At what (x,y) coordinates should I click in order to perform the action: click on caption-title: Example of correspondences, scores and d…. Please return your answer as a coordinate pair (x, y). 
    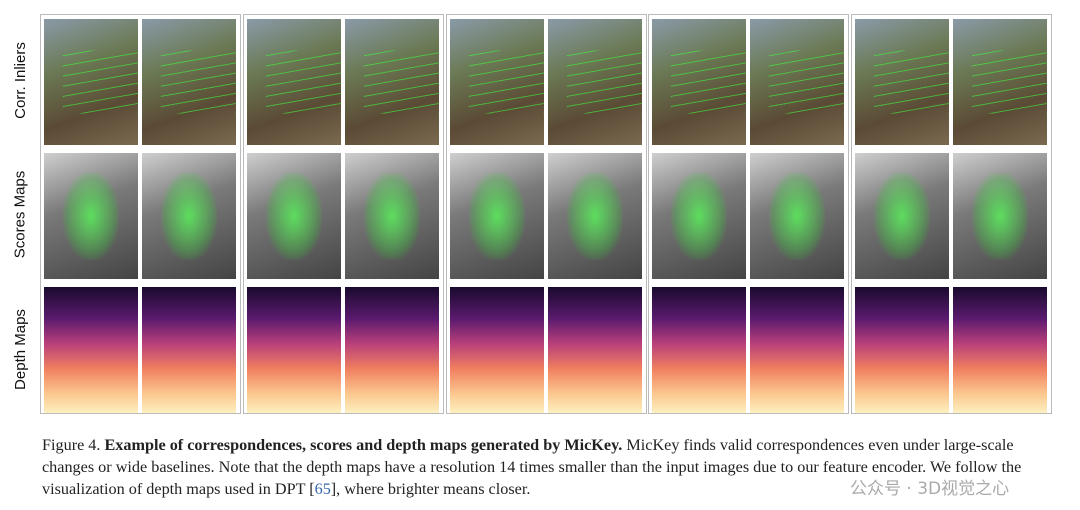
    Looking at the image, I should click on (363, 445).